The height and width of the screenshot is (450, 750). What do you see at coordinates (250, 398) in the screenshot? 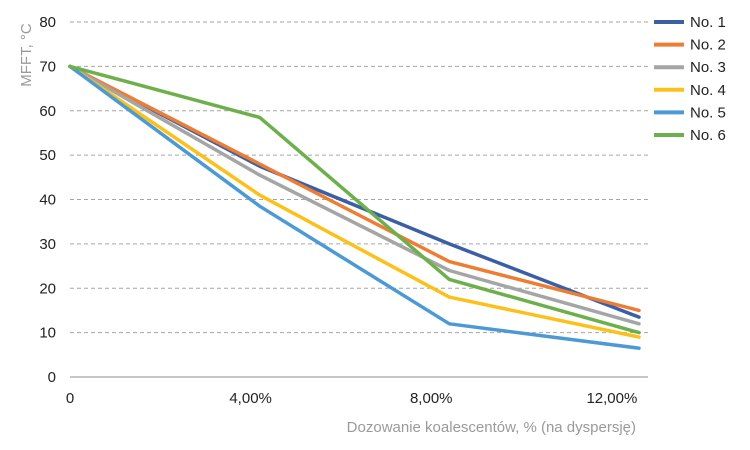
I see `x-tick-label: 4,00%` at bounding box center [250, 398].